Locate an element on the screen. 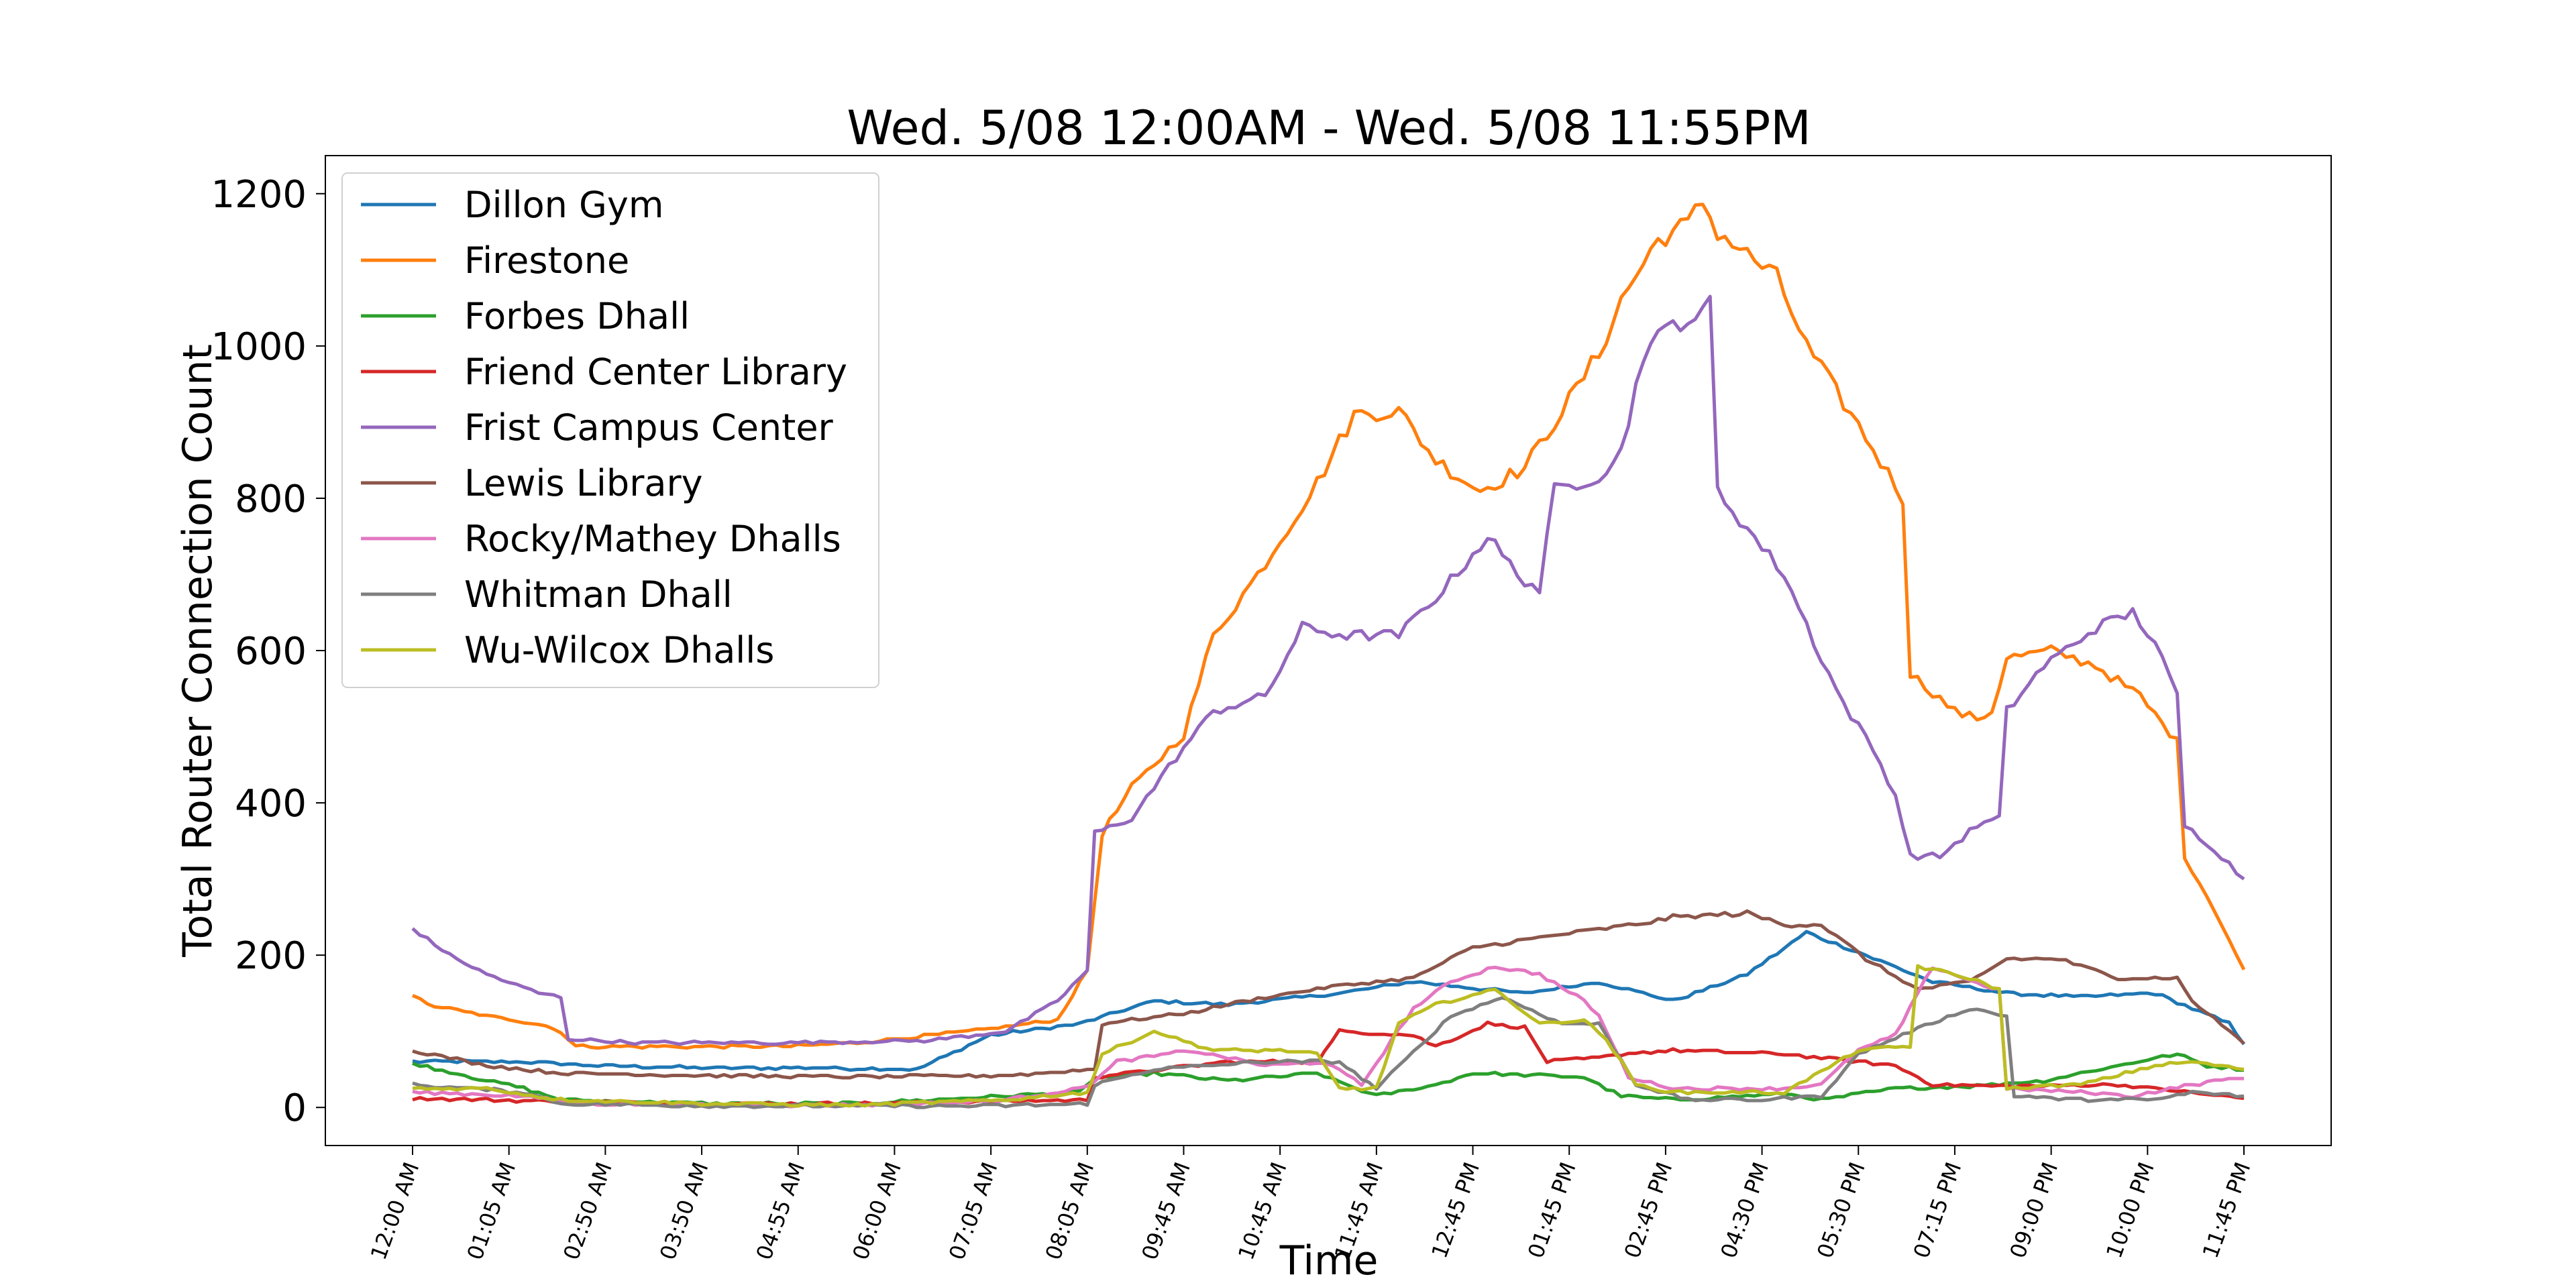  y-tick-label: 600 is located at coordinates (271, 651).